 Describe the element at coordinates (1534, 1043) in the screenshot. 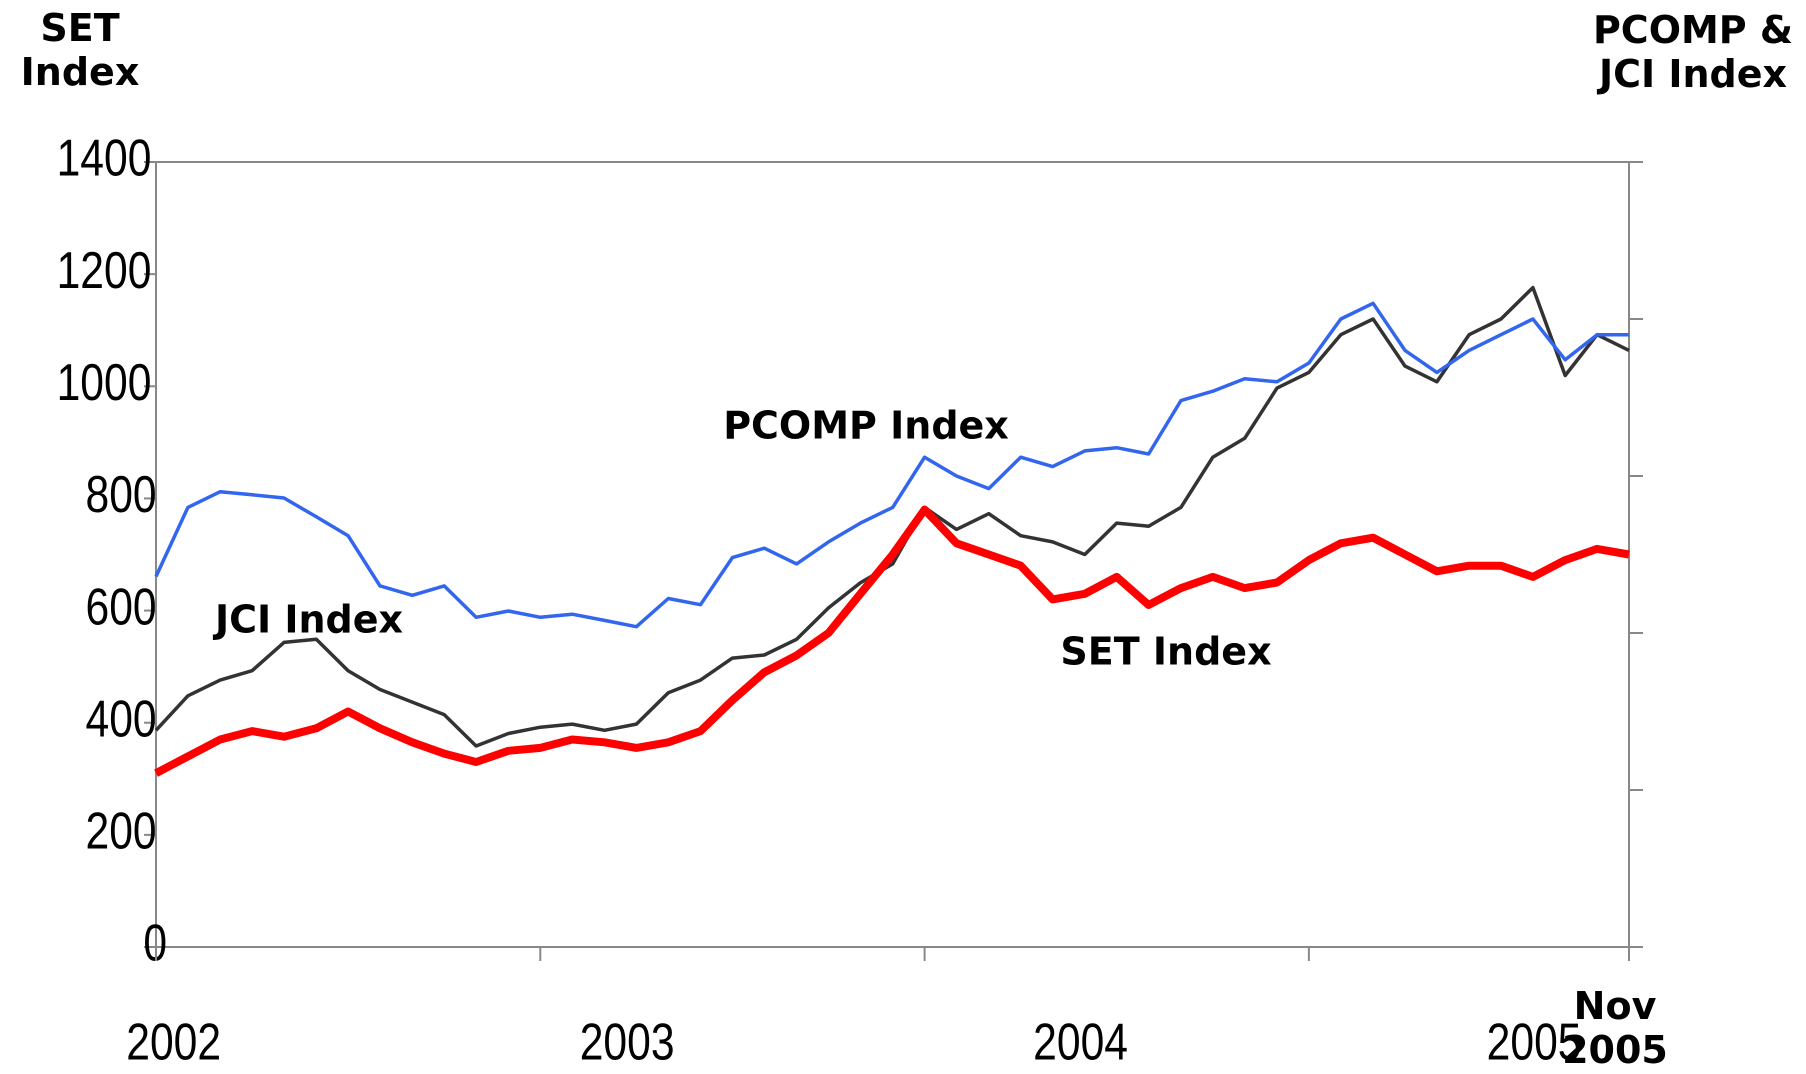

I see `x-tick-label: 2005` at that location.